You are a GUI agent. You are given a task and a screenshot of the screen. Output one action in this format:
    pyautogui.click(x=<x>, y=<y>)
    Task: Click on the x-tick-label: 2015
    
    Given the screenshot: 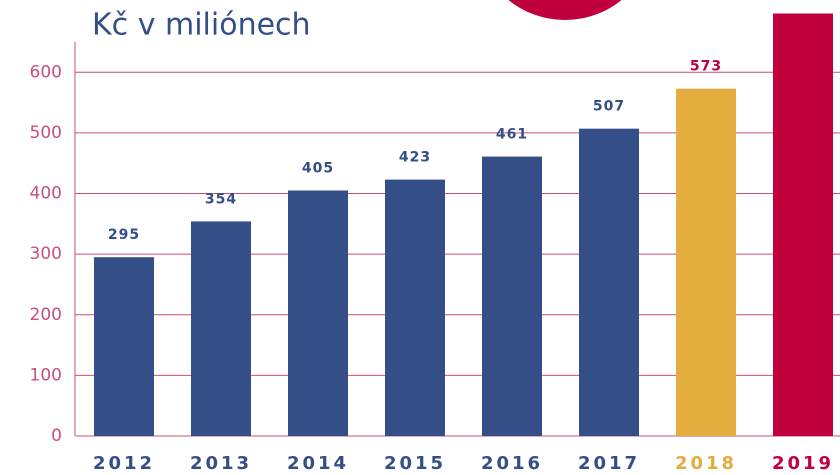 What is the action you would take?
    pyautogui.click(x=415, y=463)
    